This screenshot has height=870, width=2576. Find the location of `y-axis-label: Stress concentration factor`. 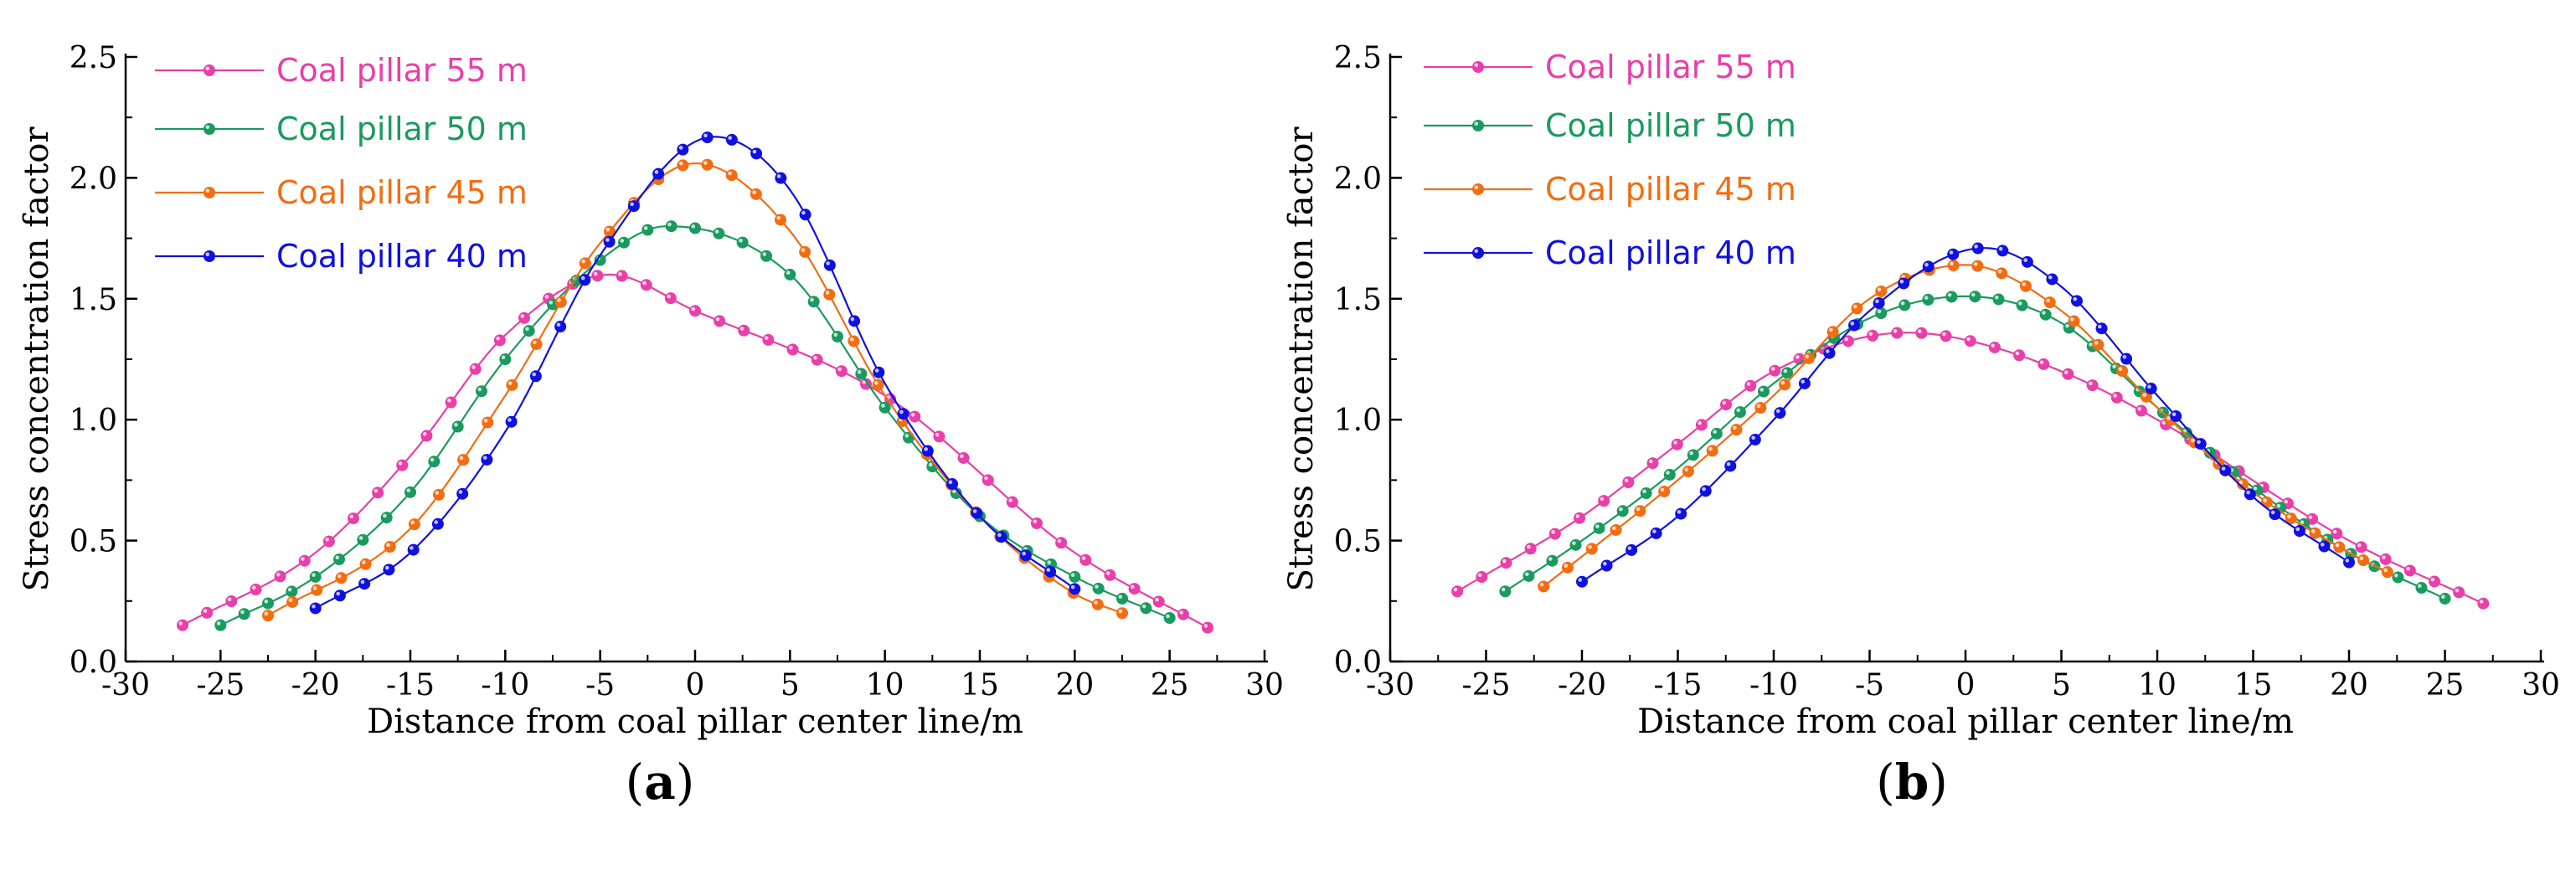

y-axis-label: Stress concentration factor is located at coordinates (37, 359).